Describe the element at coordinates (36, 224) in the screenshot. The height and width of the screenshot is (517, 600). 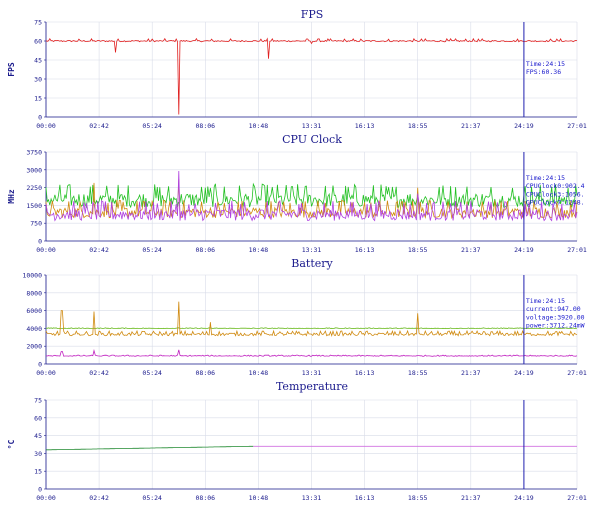
I see `y-tick-label: 750` at that location.